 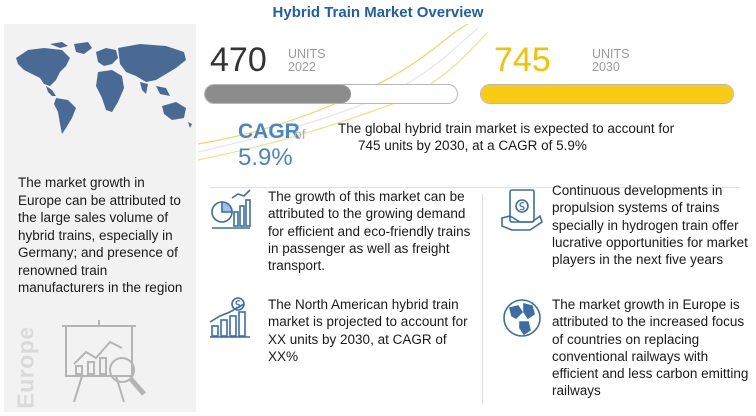 What do you see at coordinates (300, 134) in the screenshot?
I see `cagr-of: of` at bounding box center [300, 134].